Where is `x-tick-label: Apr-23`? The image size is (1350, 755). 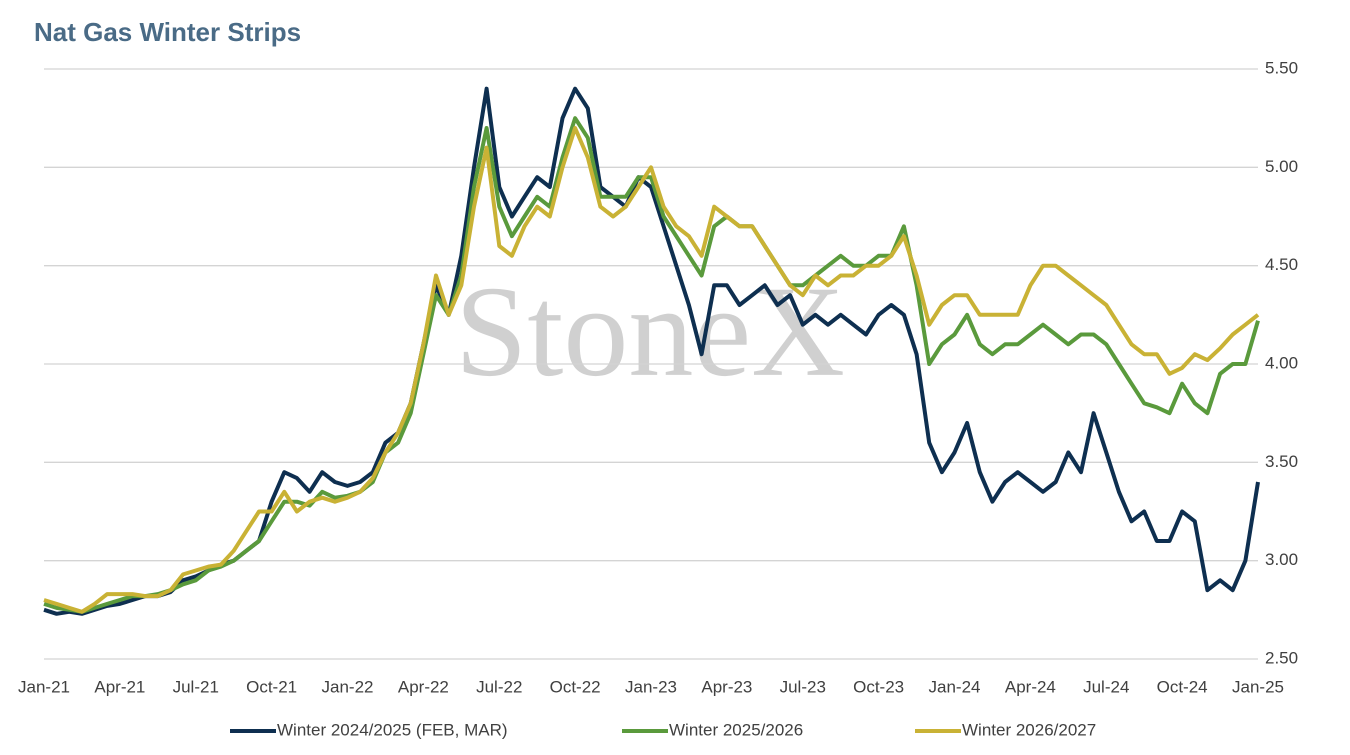
x-tick-label: Apr-23 is located at coordinates (726, 686).